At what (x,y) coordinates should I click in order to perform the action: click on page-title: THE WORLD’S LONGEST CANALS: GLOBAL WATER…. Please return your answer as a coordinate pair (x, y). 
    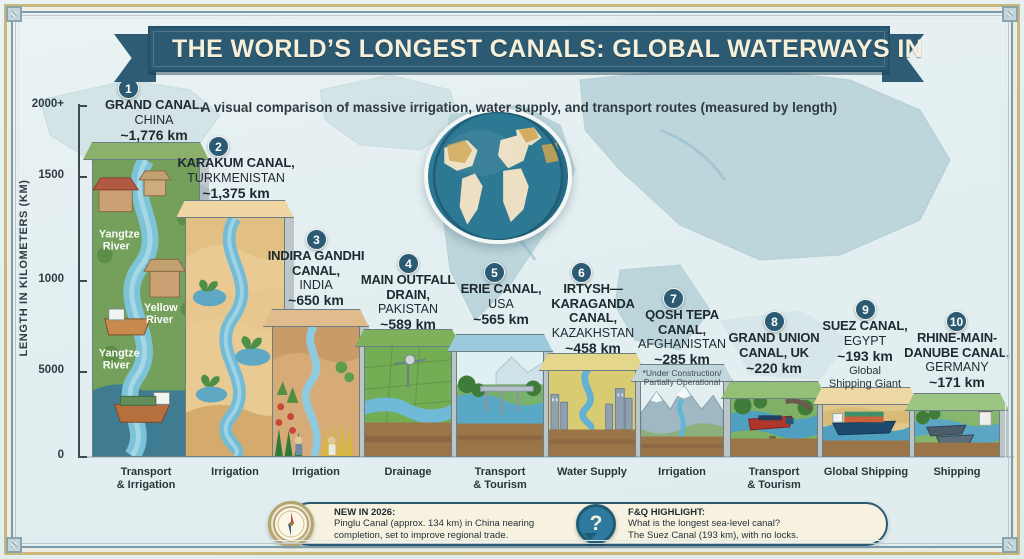
    Looking at the image, I should click on (584, 49).